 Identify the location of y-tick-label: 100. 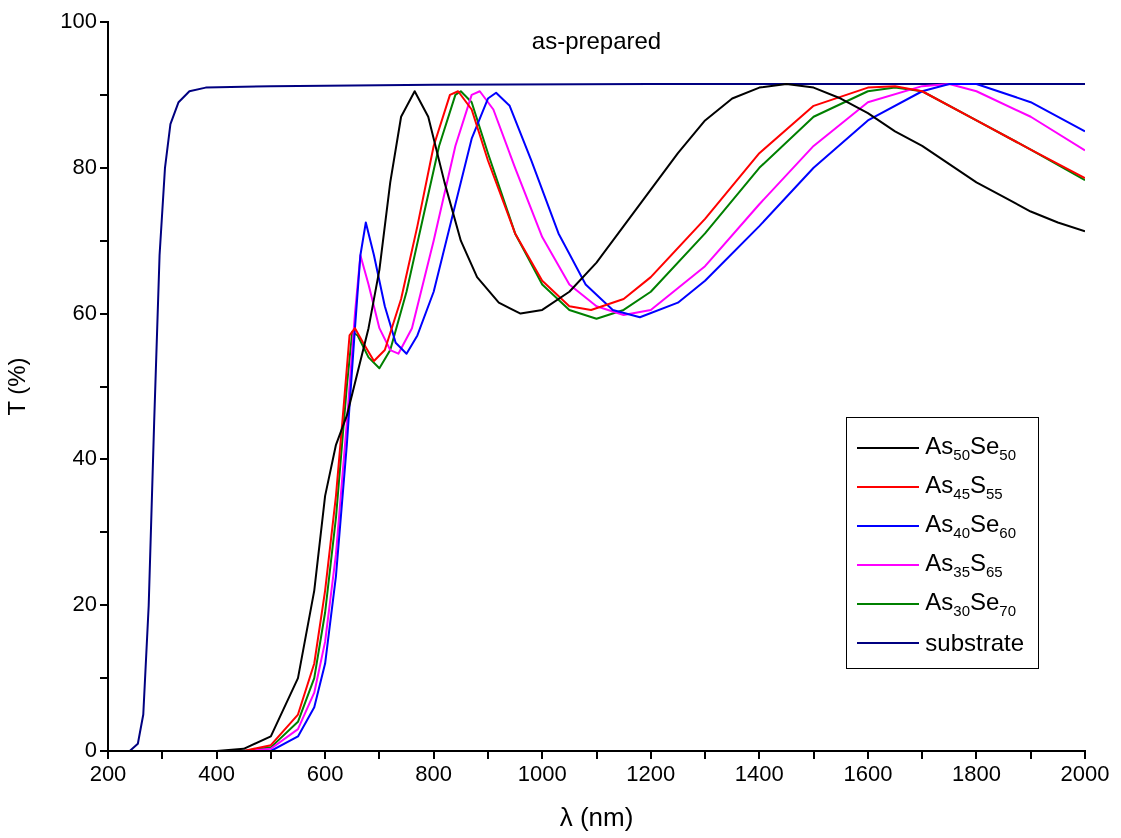
(78, 21).